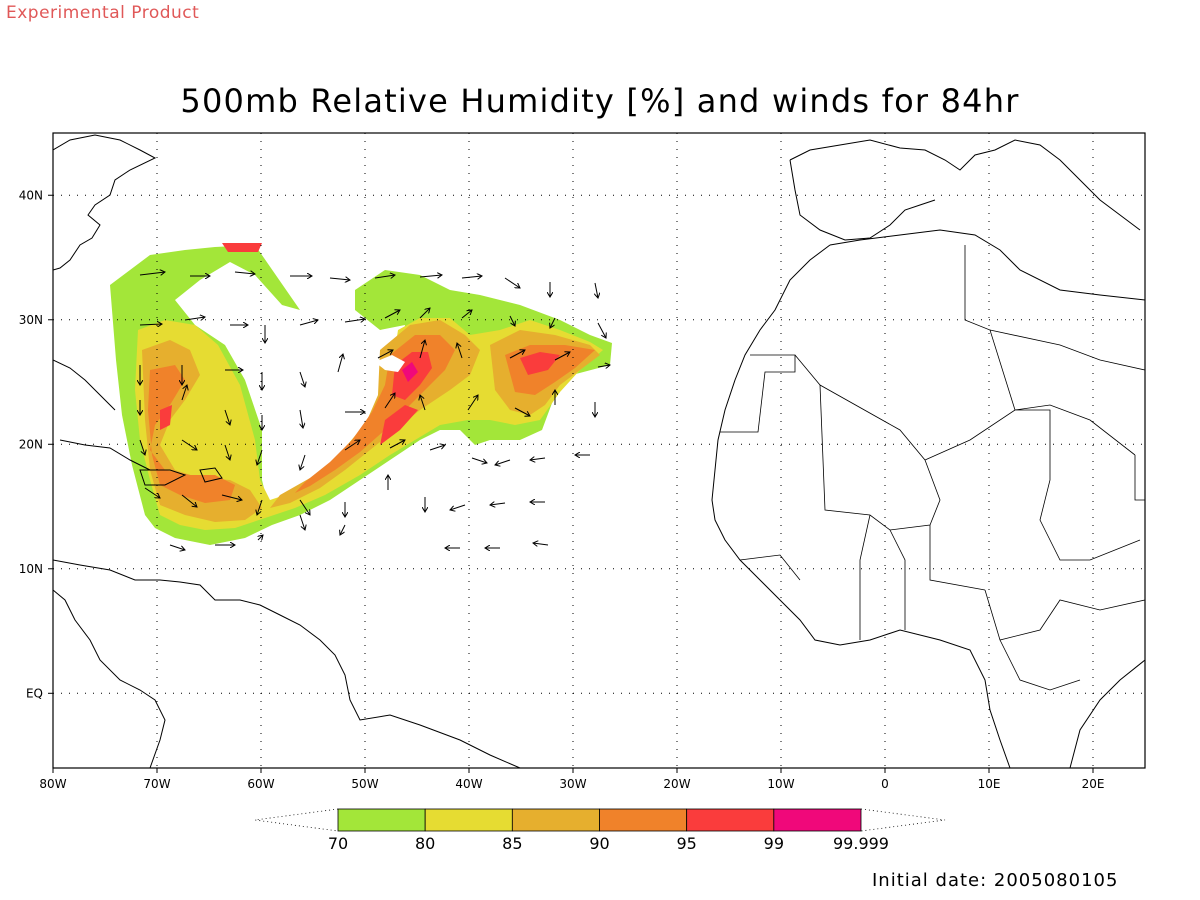  Describe the element at coordinates (338, 843) in the screenshot. I see `colorbar-label: 70` at that location.